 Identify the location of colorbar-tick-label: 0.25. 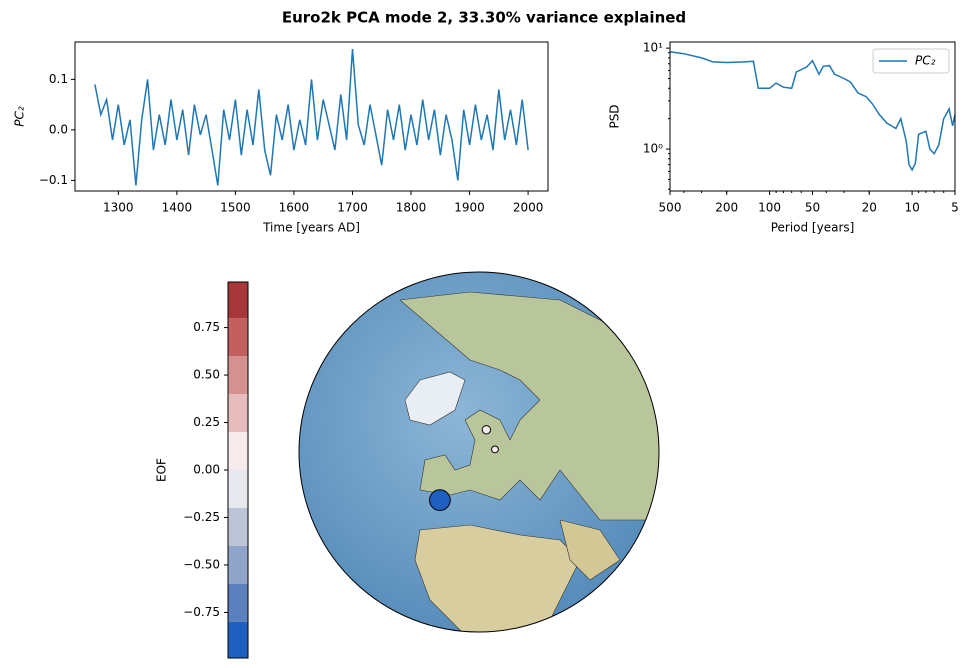
(206, 422).